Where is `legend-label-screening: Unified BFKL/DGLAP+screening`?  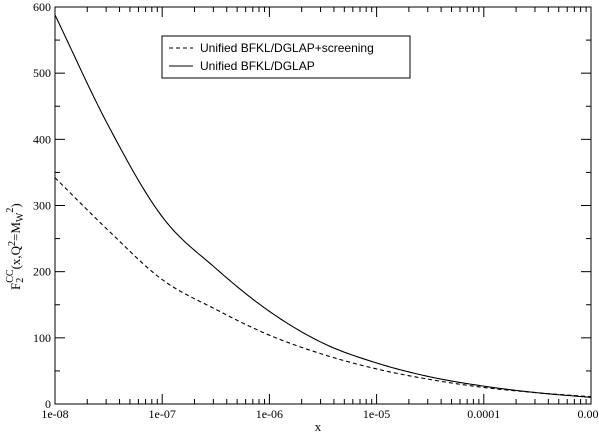
legend-label-screening: Unified BFKL/DGLAP+screening is located at coordinates (287, 48).